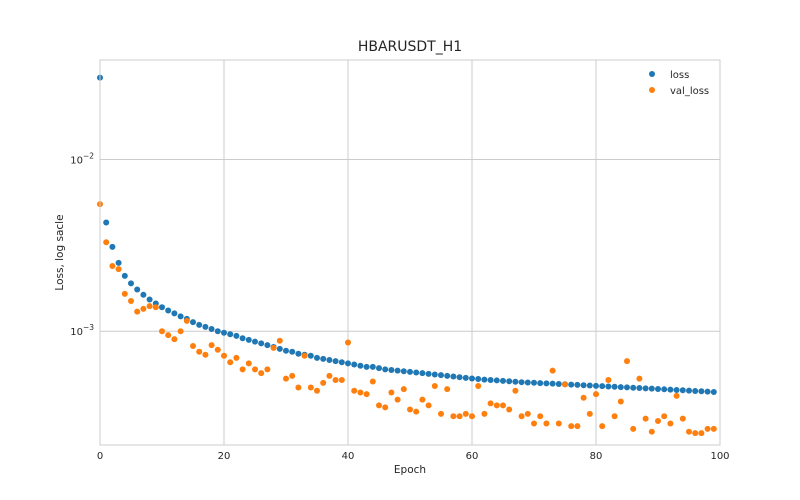  Describe the element at coordinates (100, 456) in the screenshot. I see `x-tick-label: 0` at that location.